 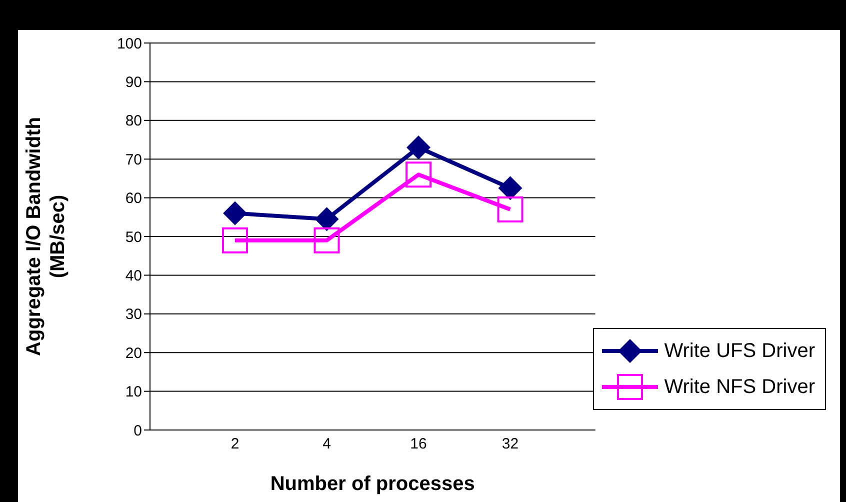 I want to click on legend-label: Write UFS Driver, so click(x=739, y=351).